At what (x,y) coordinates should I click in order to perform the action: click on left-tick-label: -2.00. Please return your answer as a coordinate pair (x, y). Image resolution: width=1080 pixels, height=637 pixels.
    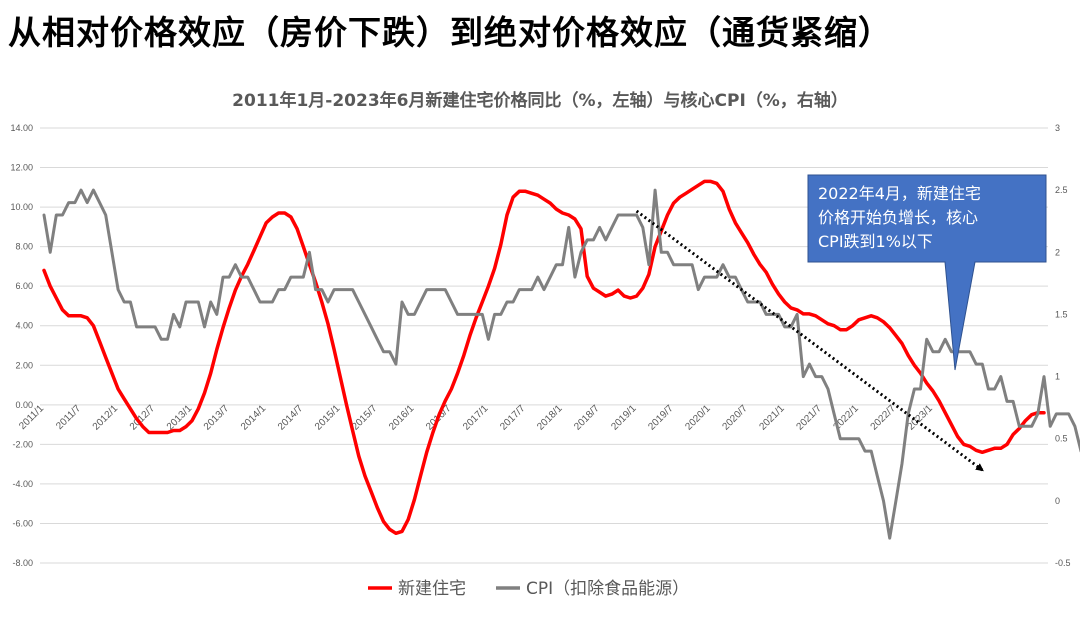
    Looking at the image, I should click on (22, 444).